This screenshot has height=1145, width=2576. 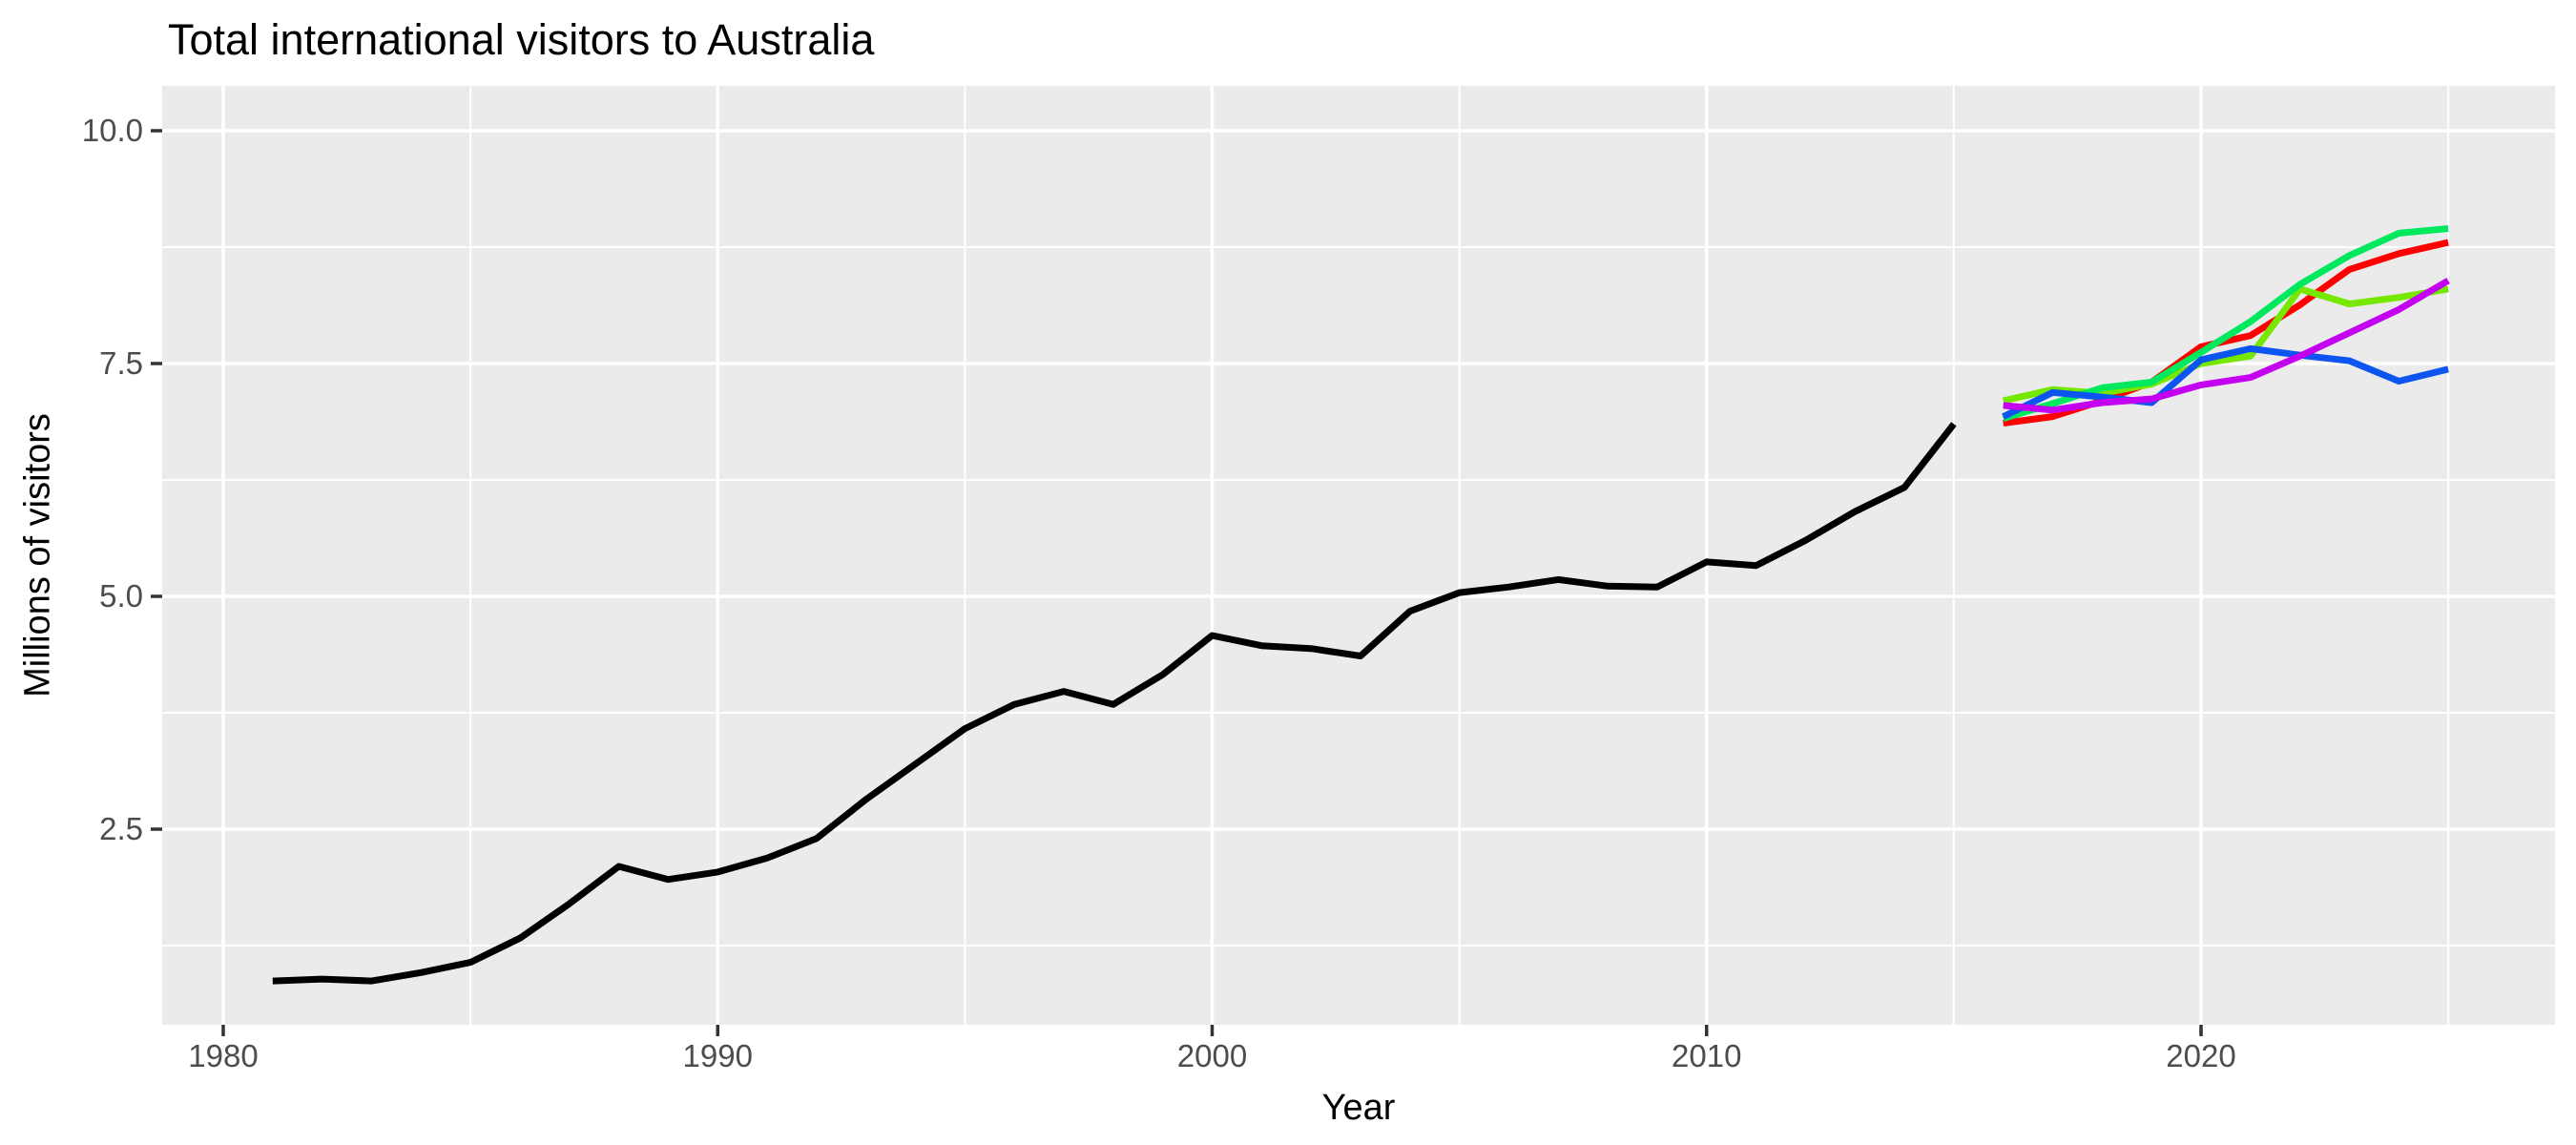 What do you see at coordinates (37, 555) in the screenshot?
I see `y-axis-title: Millions of visitors` at bounding box center [37, 555].